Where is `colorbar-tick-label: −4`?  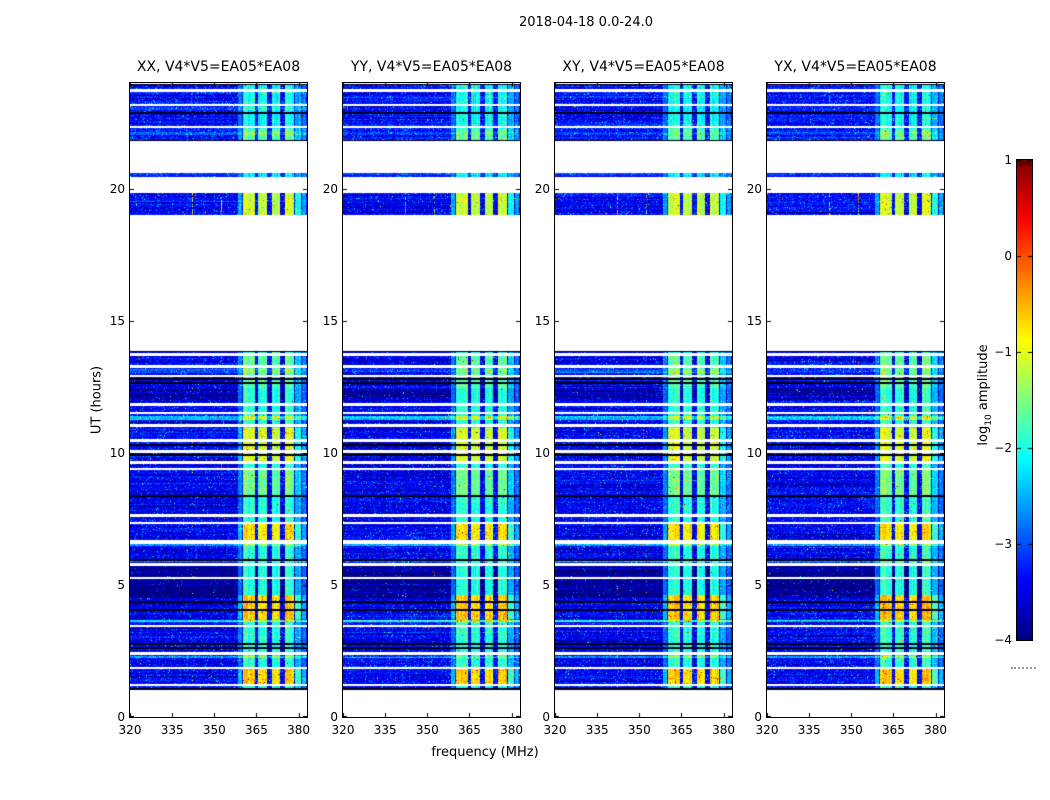
colorbar-tick-label: −4 is located at coordinates (1003, 640).